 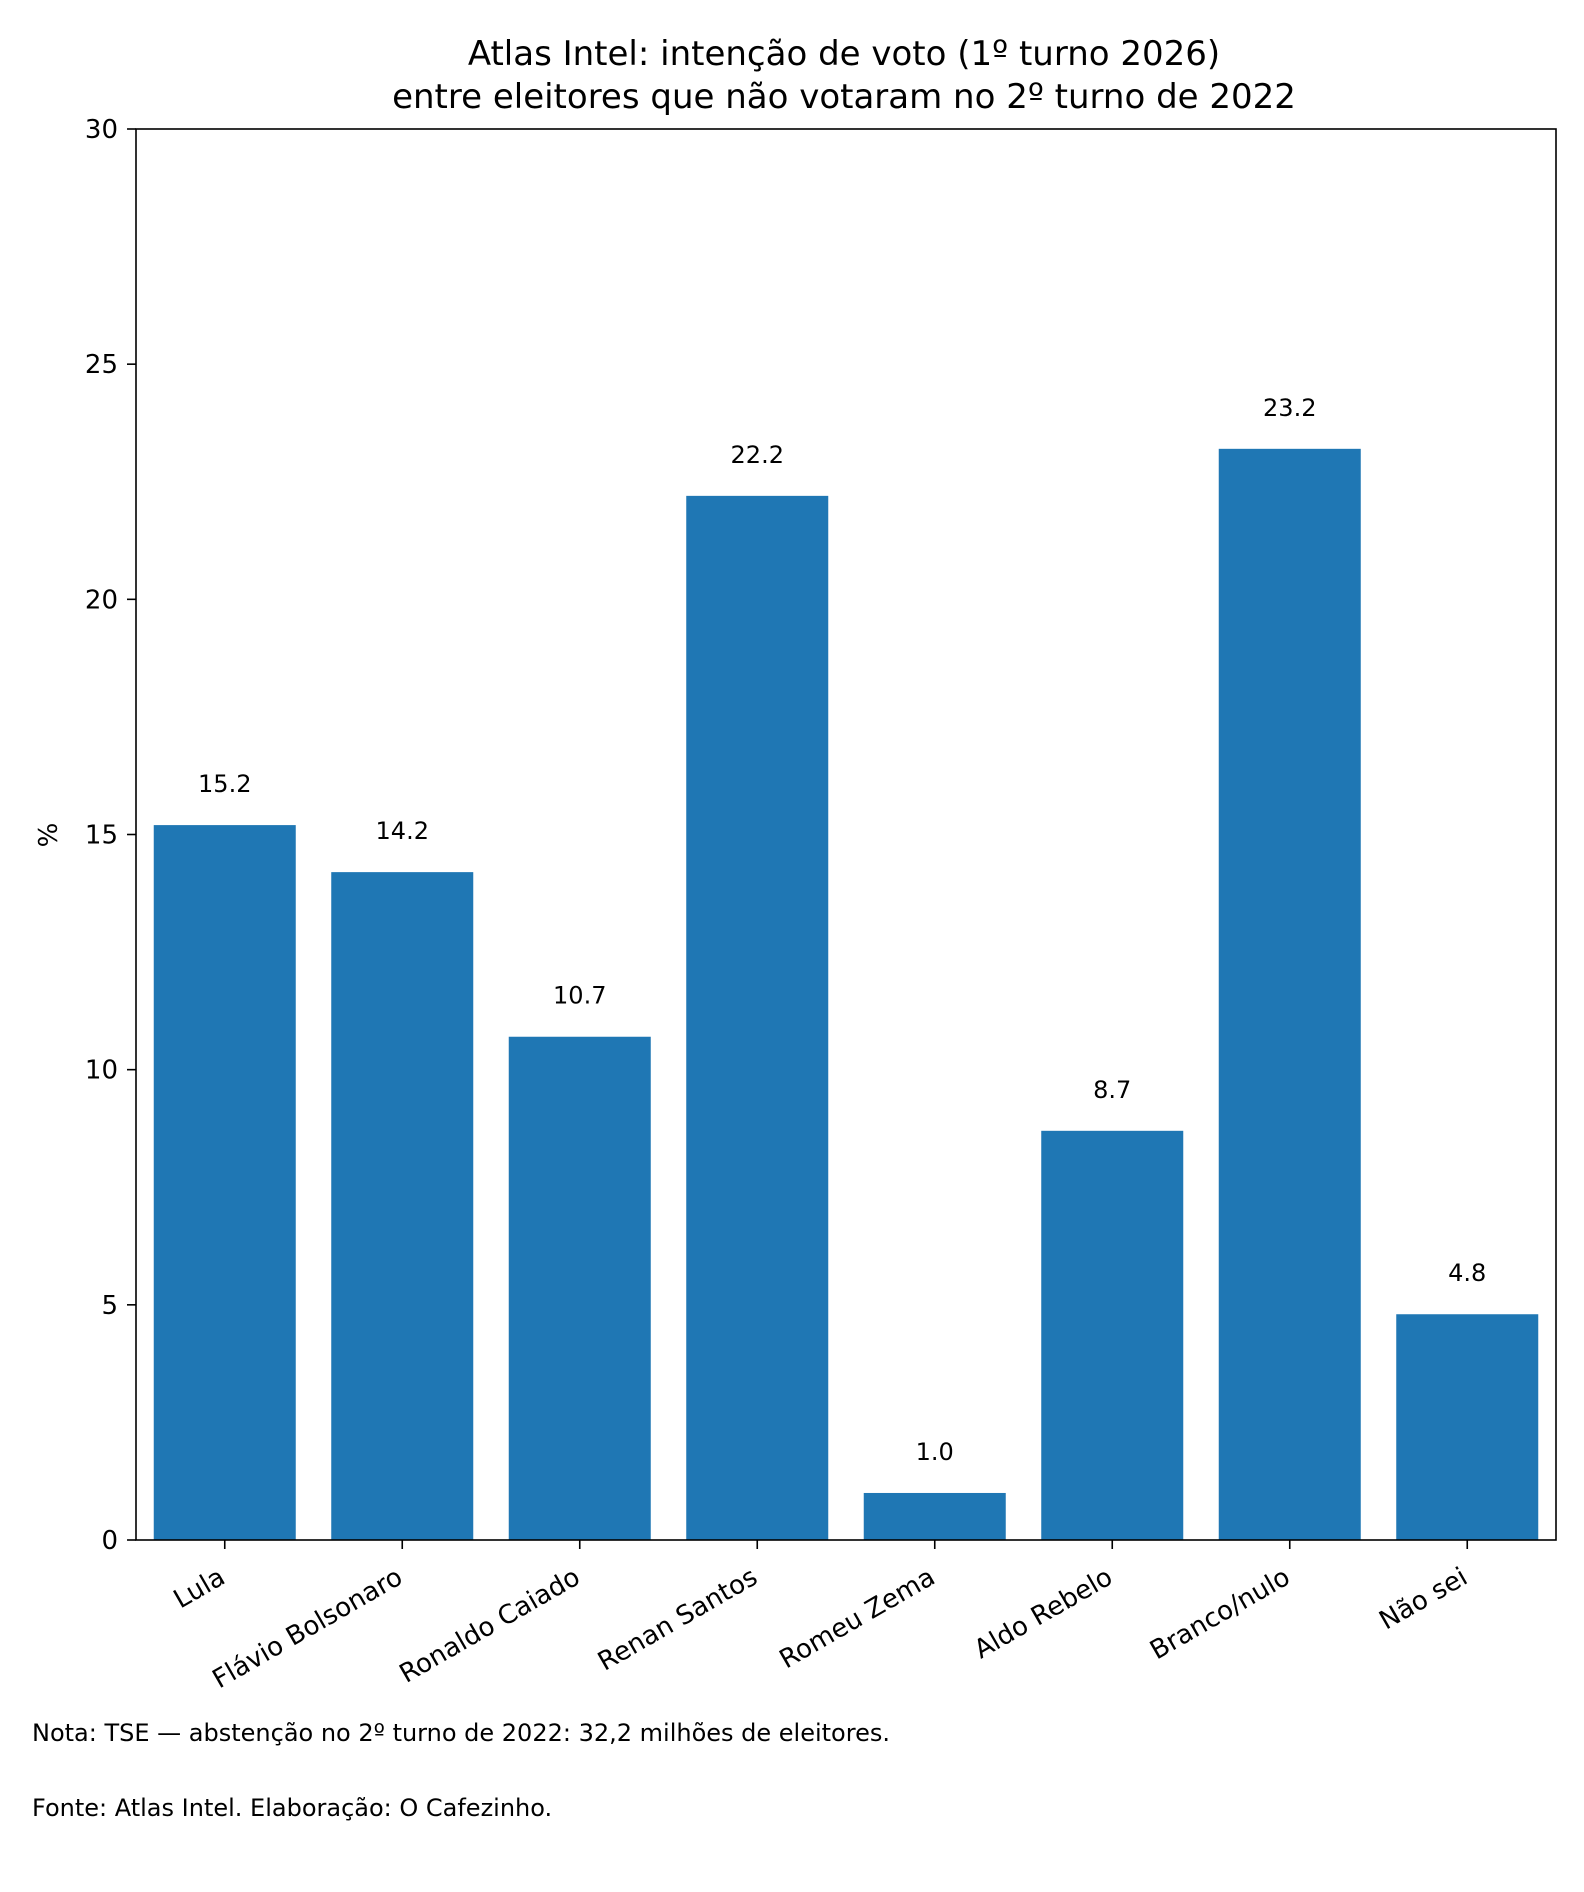 What do you see at coordinates (1112, 1090) in the screenshot?
I see `value-label-5: 8.7` at bounding box center [1112, 1090].